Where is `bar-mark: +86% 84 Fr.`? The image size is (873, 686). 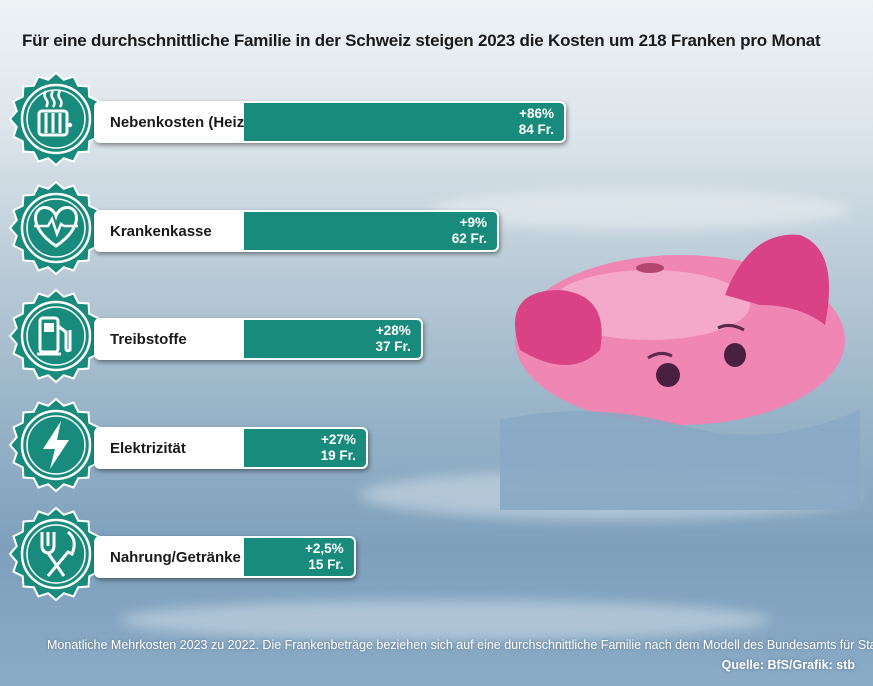 bar-mark: +86% 84 Fr. is located at coordinates (404, 122).